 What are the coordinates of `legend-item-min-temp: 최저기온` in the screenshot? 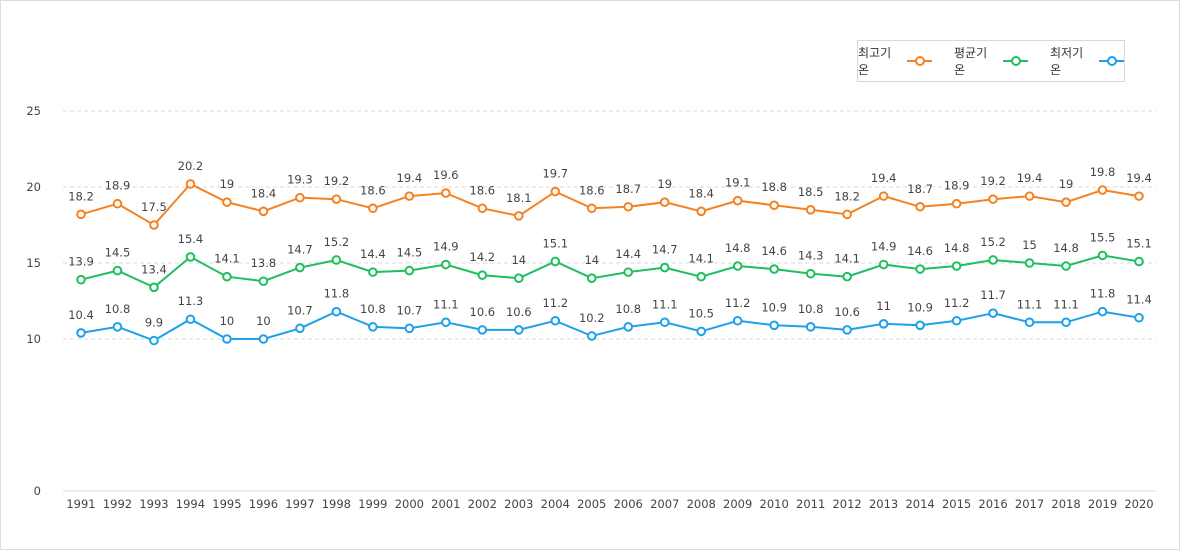 It's located at (1087, 61).